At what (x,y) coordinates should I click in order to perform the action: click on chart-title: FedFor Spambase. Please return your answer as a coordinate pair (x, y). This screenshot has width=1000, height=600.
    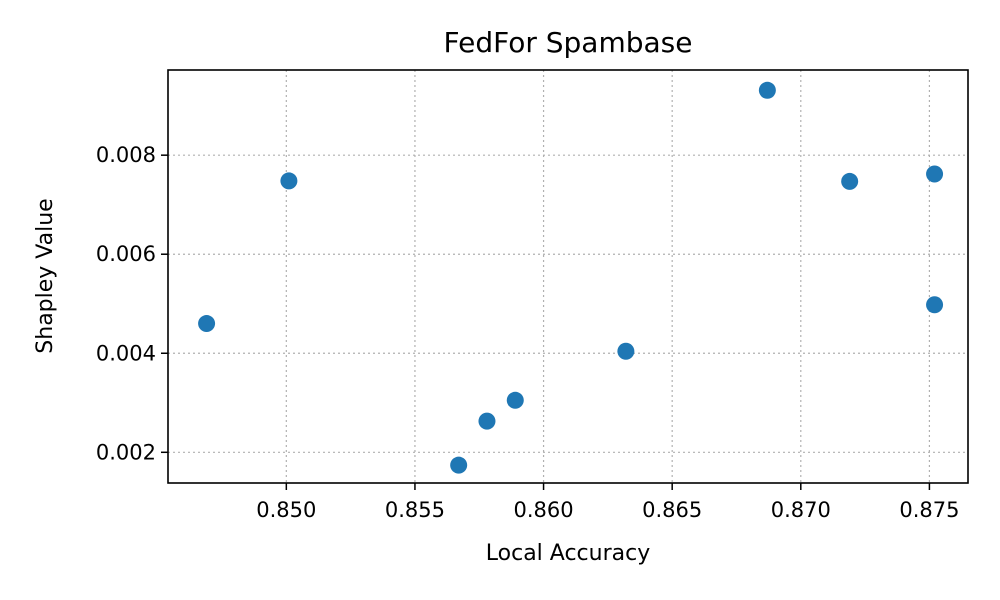
    Looking at the image, I should click on (568, 42).